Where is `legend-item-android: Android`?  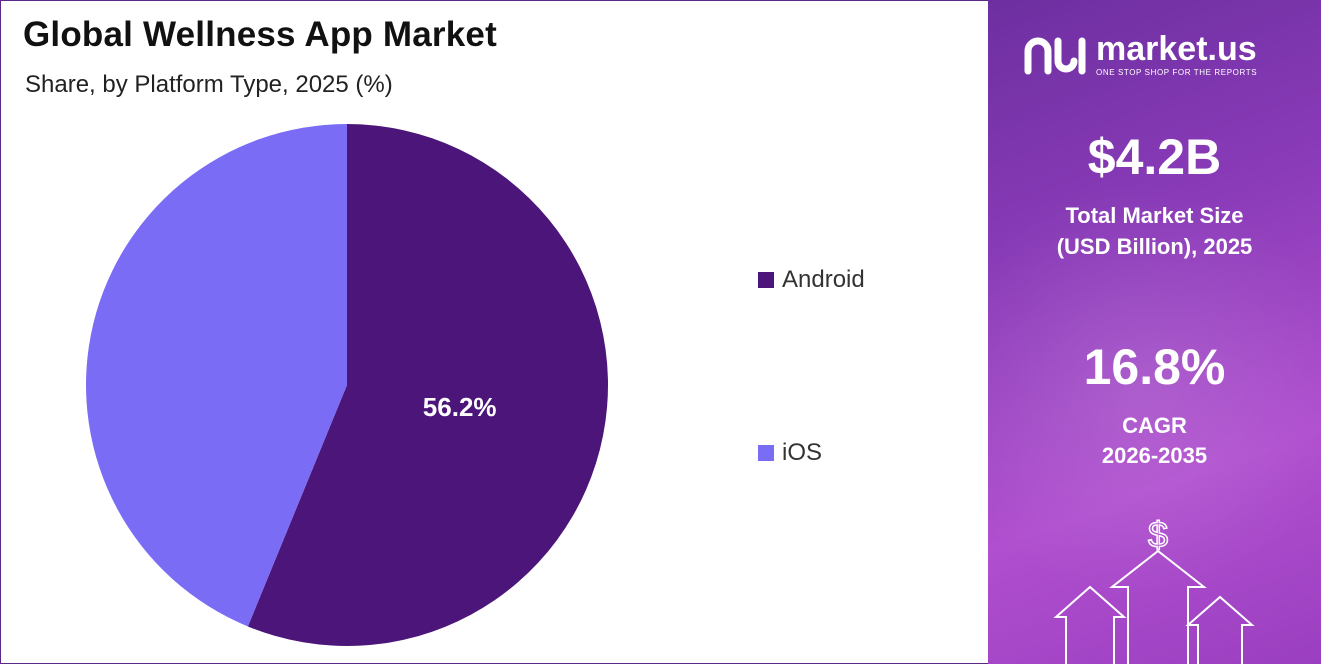
legend-item-android: Android is located at coordinates (811, 280).